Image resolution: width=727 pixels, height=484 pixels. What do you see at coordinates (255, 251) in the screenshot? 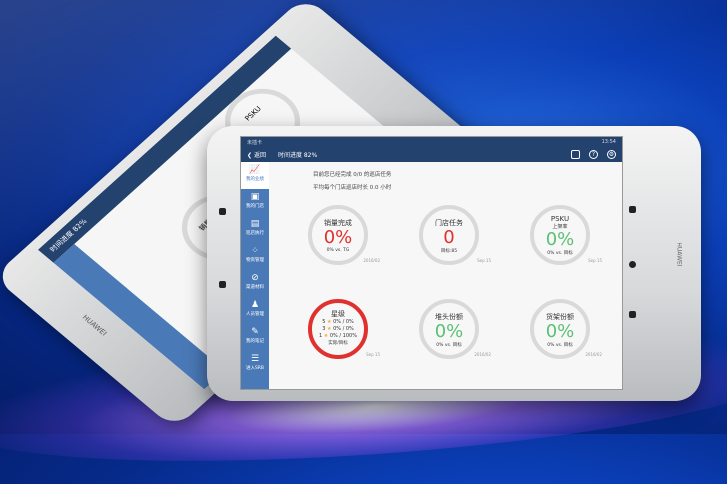
I see `grid-icon: ⁘` at bounding box center [255, 251].